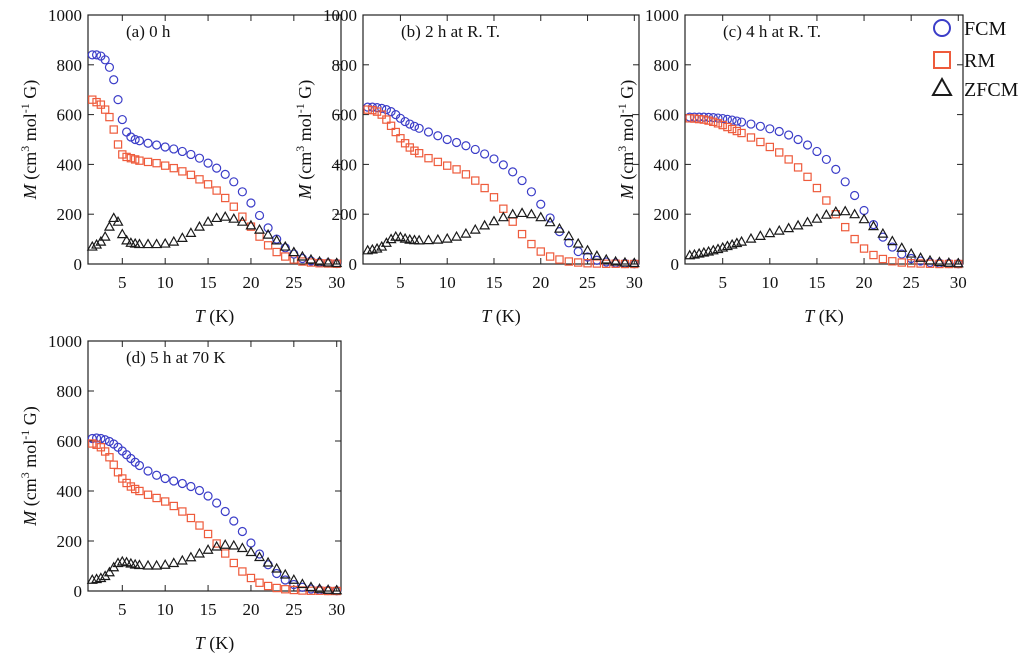  Describe the element at coordinates (493, 282) in the screenshot. I see `x-tick-label: 15` at that location.